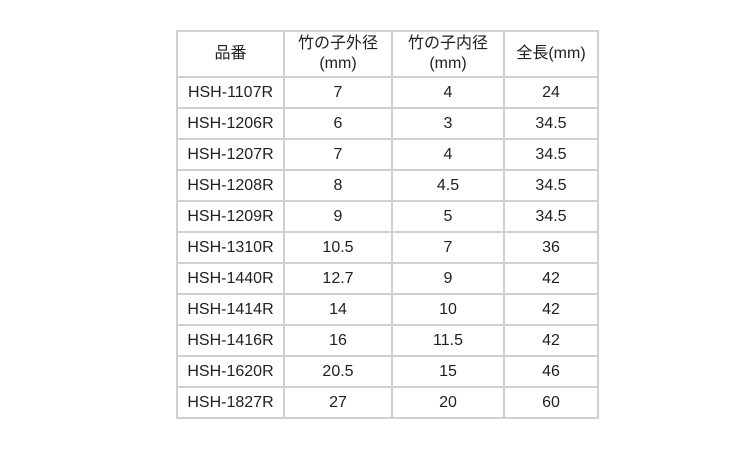 This screenshot has width=750, height=450. What do you see at coordinates (230, 402) in the screenshot?
I see `part-number-cell: HSH-1827R` at bounding box center [230, 402].